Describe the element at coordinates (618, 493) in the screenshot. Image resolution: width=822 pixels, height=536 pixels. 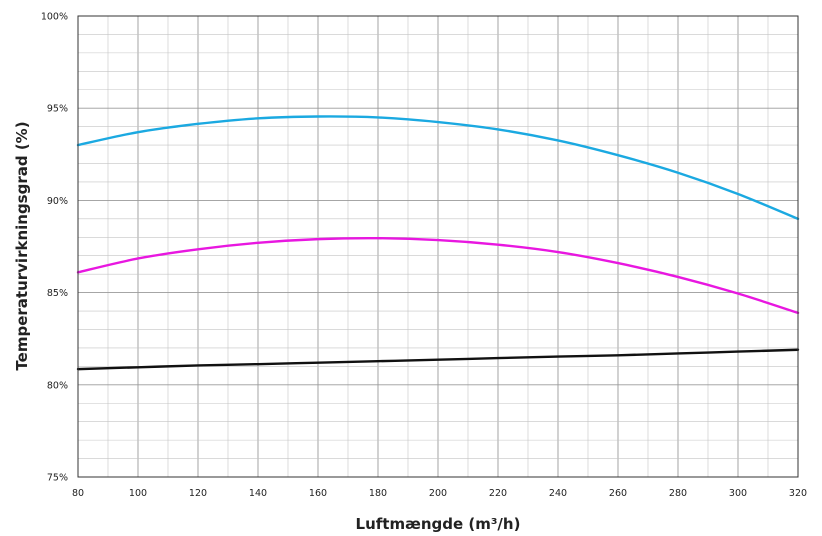
I see `x-tick-label: 260` at that location.